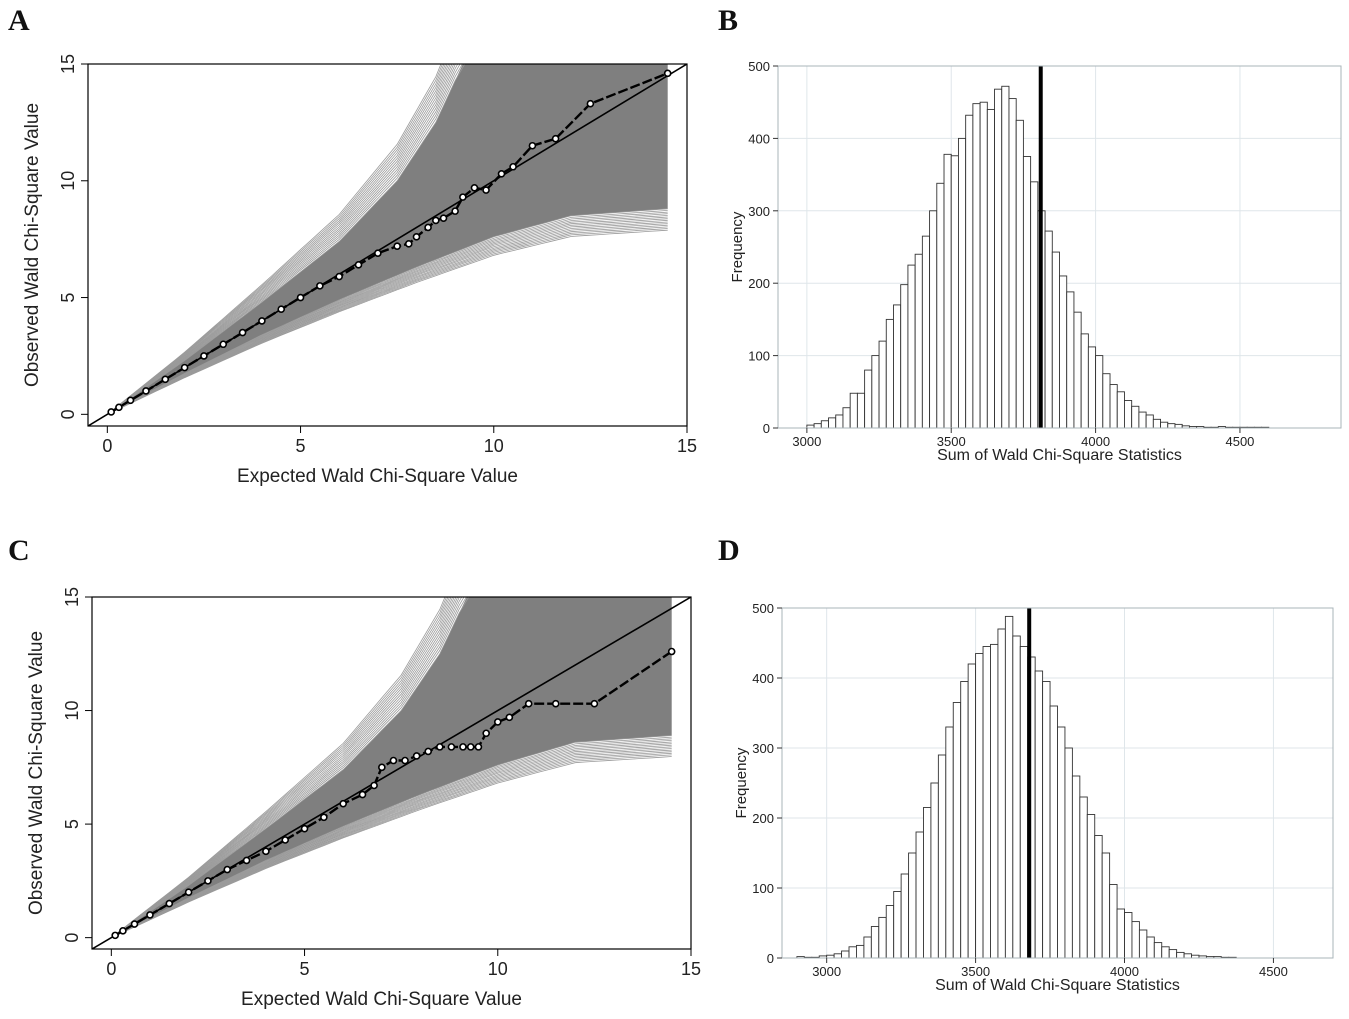  What do you see at coordinates (391, 847) in the screenshot?
I see `simulated-line-lower` at bounding box center [391, 847].